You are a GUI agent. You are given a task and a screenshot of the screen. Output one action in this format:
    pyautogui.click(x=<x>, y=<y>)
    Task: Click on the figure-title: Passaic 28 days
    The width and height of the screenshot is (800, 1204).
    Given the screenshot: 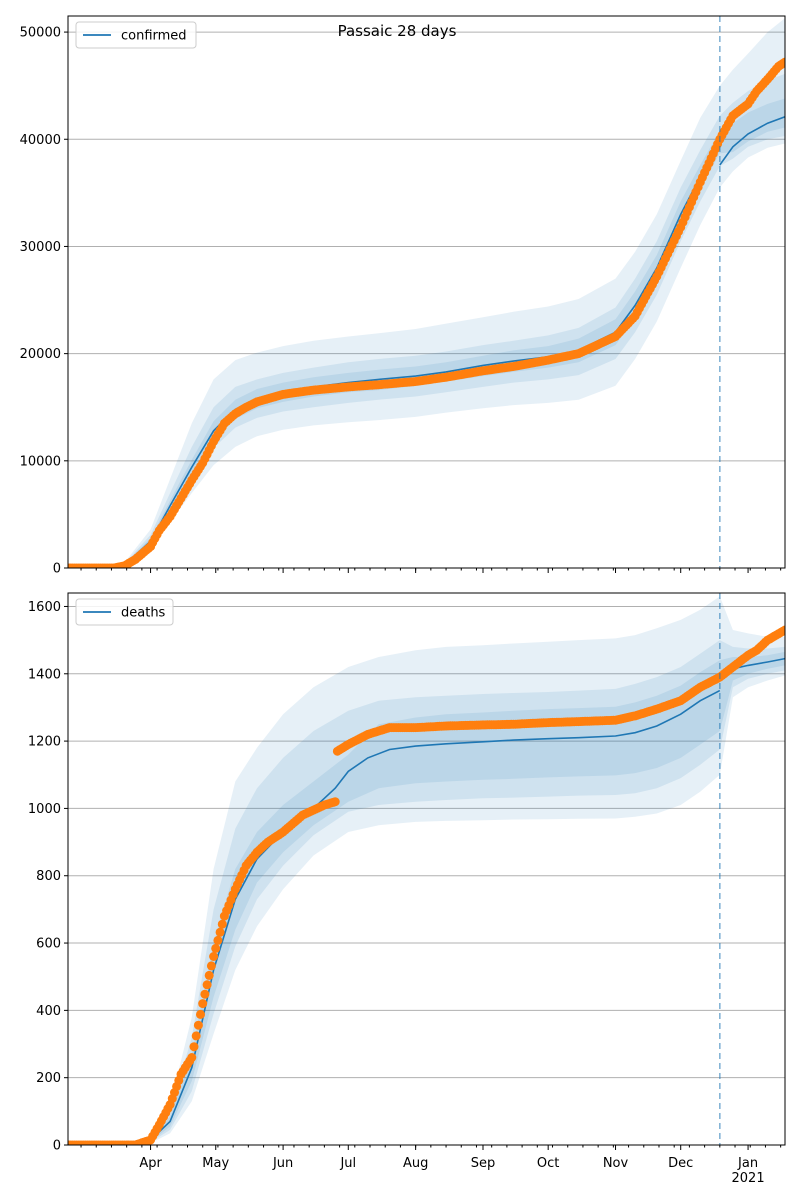 What is the action you would take?
    pyautogui.click(x=397, y=31)
    